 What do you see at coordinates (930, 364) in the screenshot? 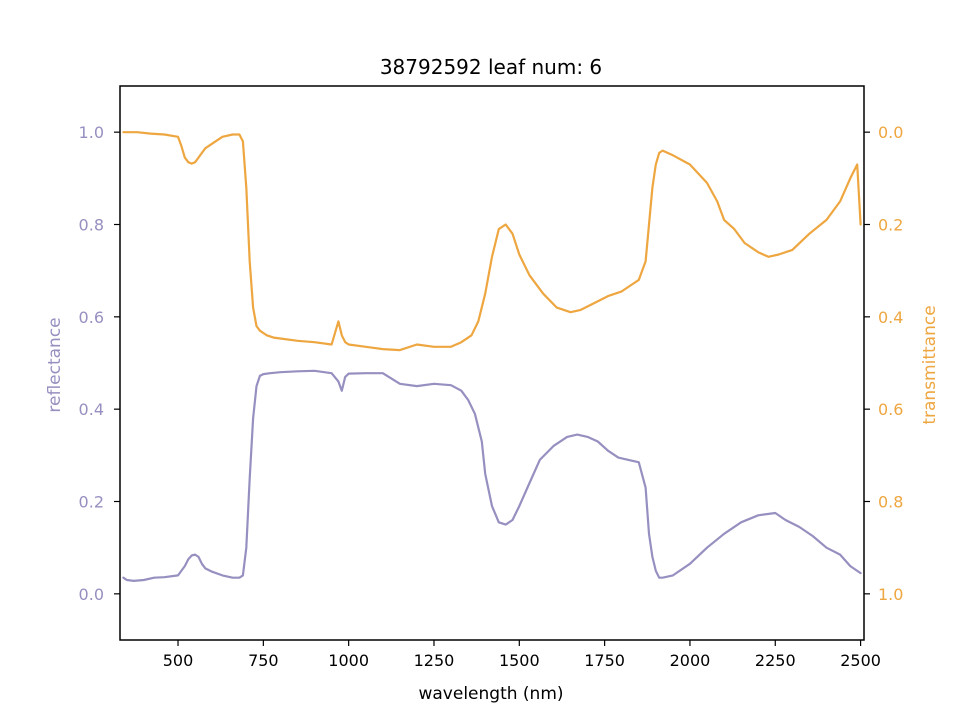
I see `y-axis-right-label: transmittance` at bounding box center [930, 364].